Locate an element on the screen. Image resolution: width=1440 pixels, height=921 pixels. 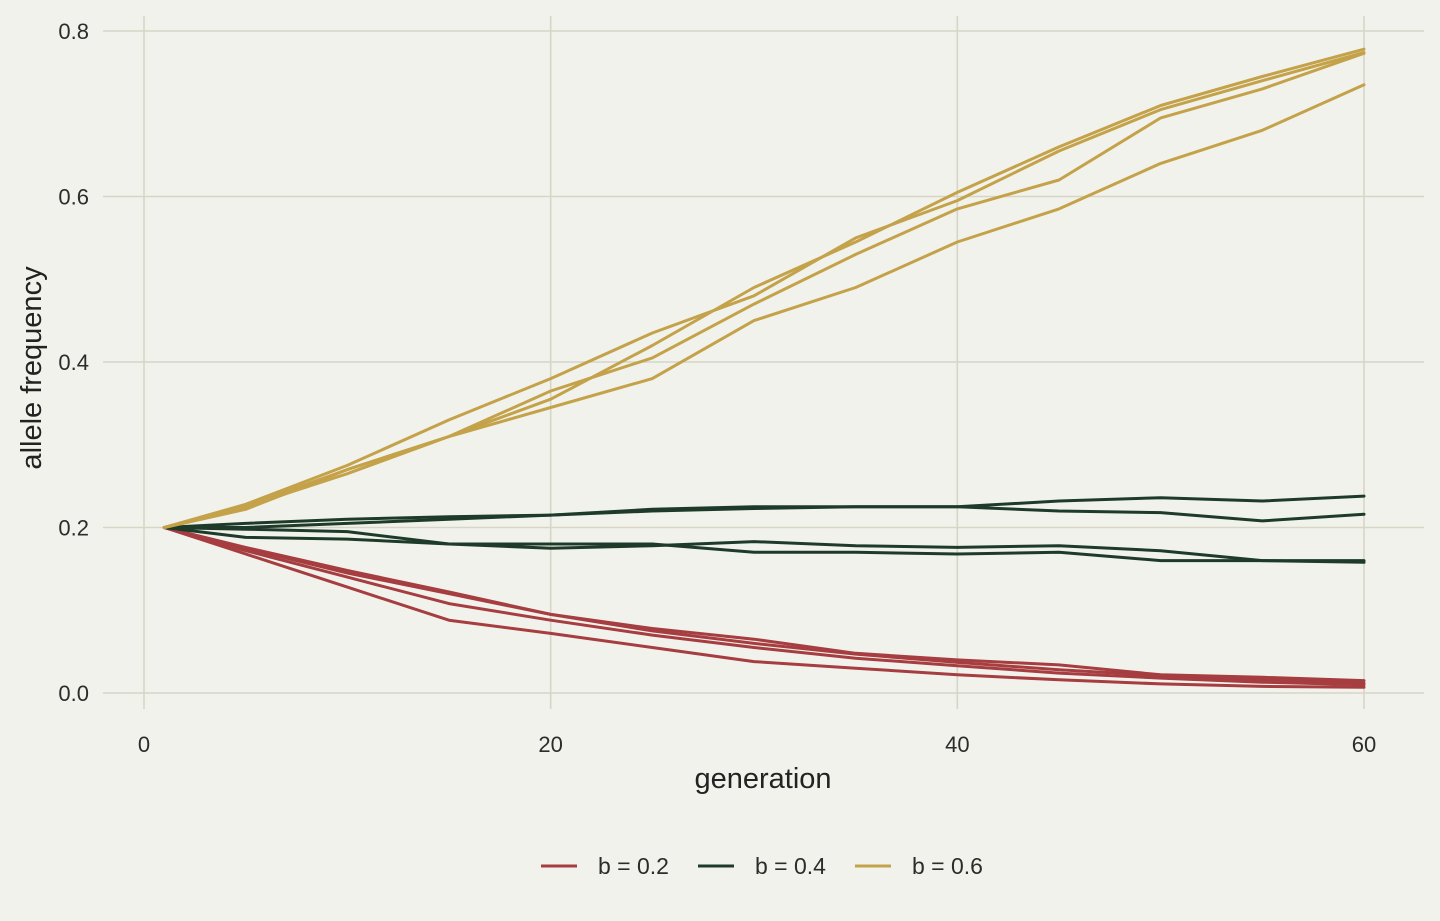
x-tick-label: 40 is located at coordinates (957, 744).